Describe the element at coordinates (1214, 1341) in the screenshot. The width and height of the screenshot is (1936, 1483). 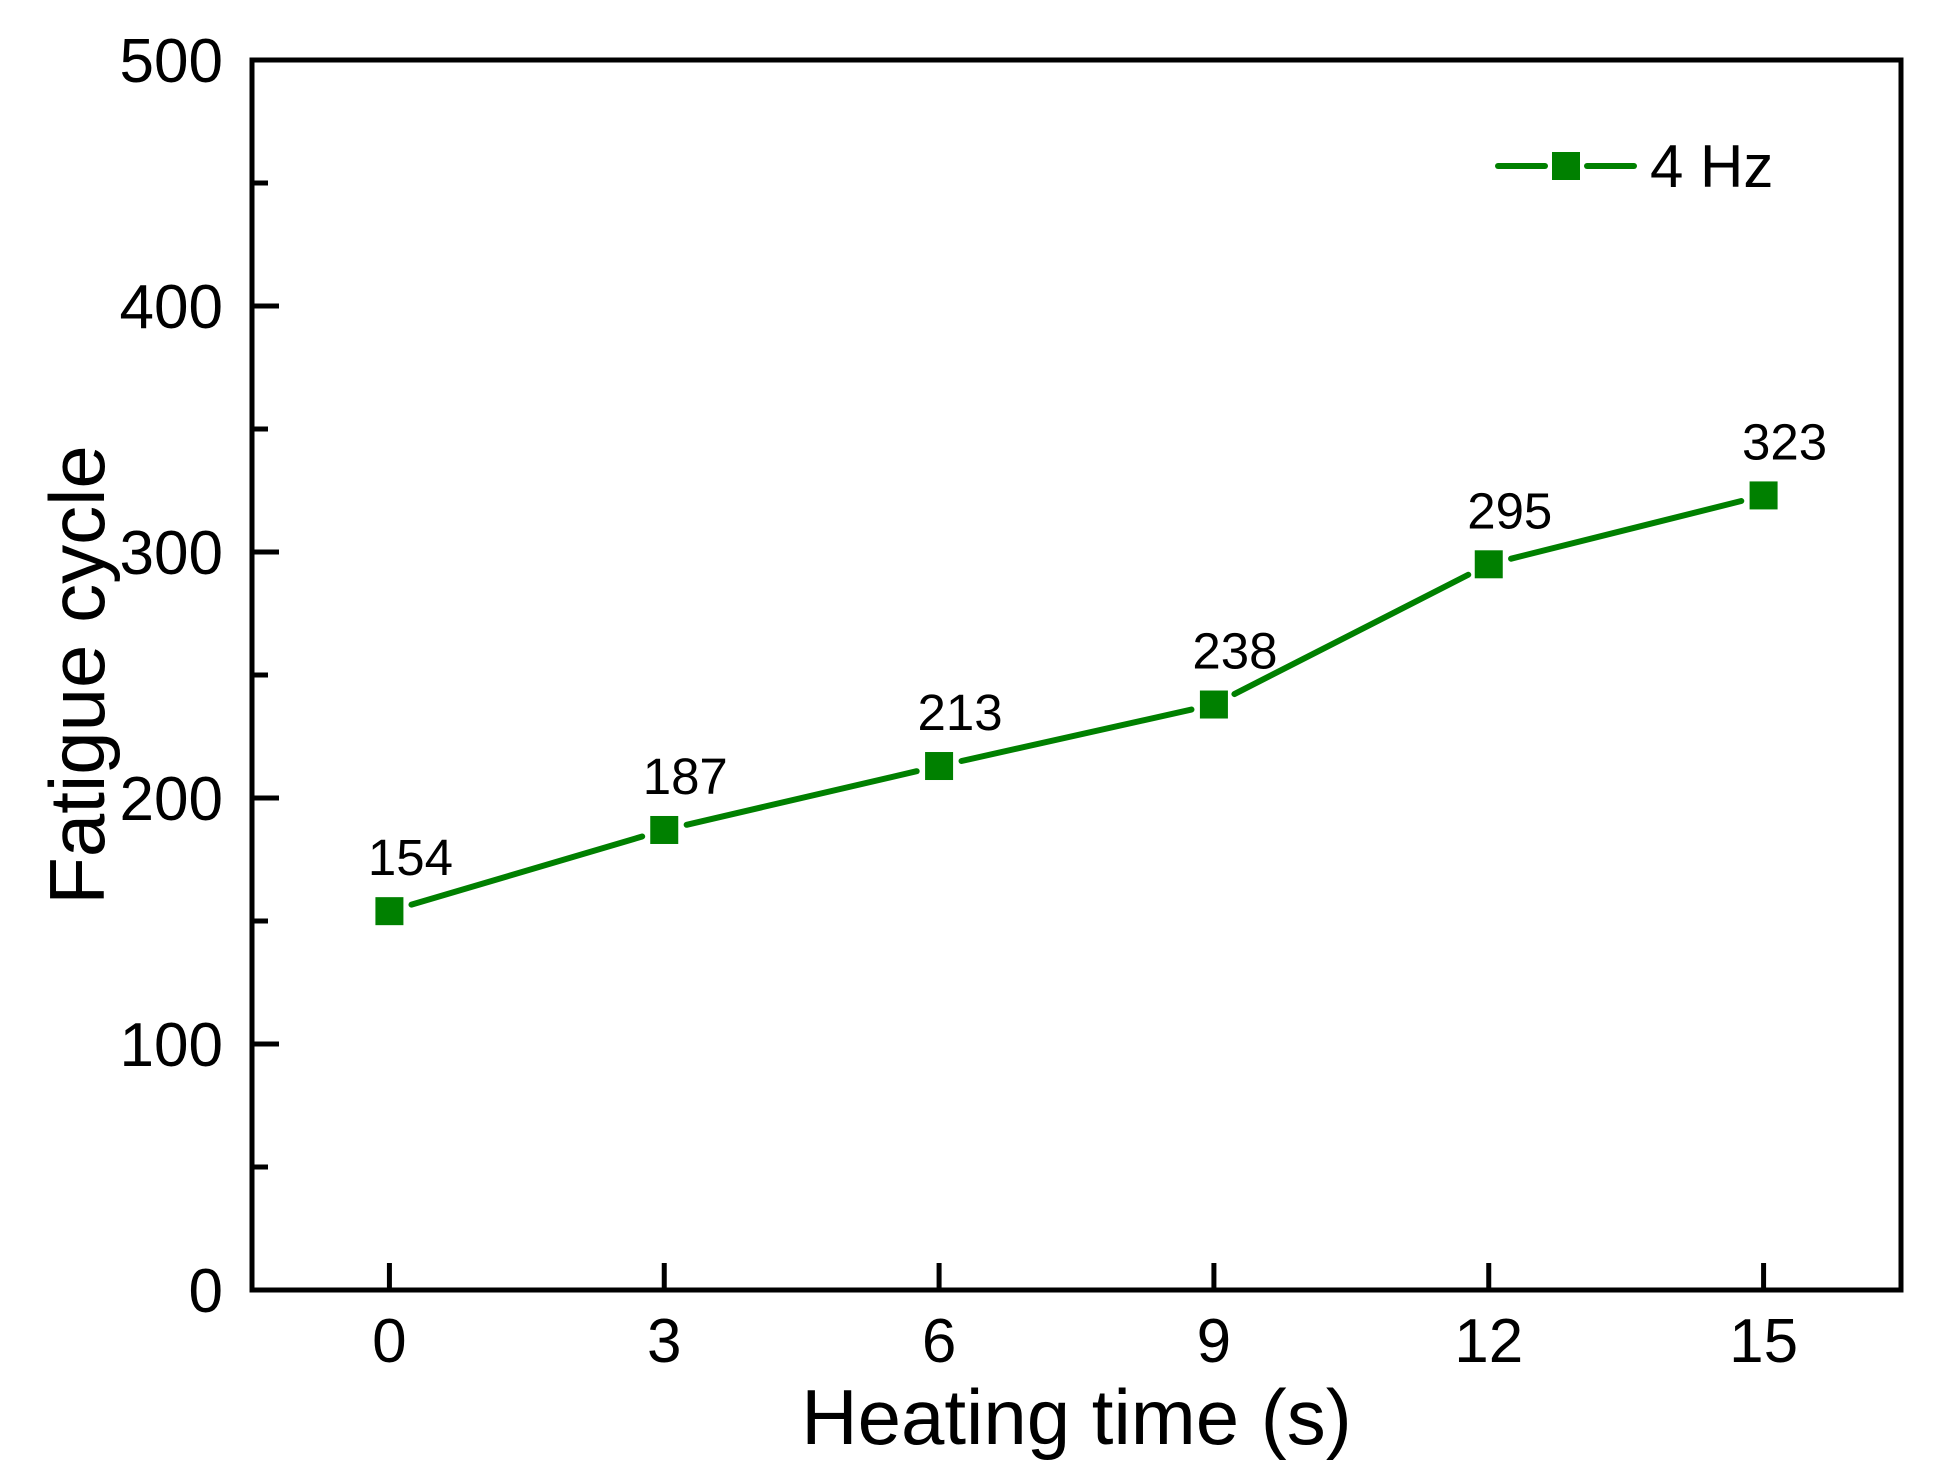
I see `x-tick-label: 9` at that location.